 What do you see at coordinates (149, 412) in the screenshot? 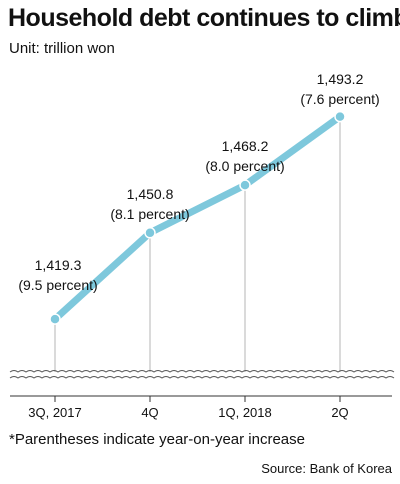
I see `x-tick-label-1: 4Q` at bounding box center [149, 412].